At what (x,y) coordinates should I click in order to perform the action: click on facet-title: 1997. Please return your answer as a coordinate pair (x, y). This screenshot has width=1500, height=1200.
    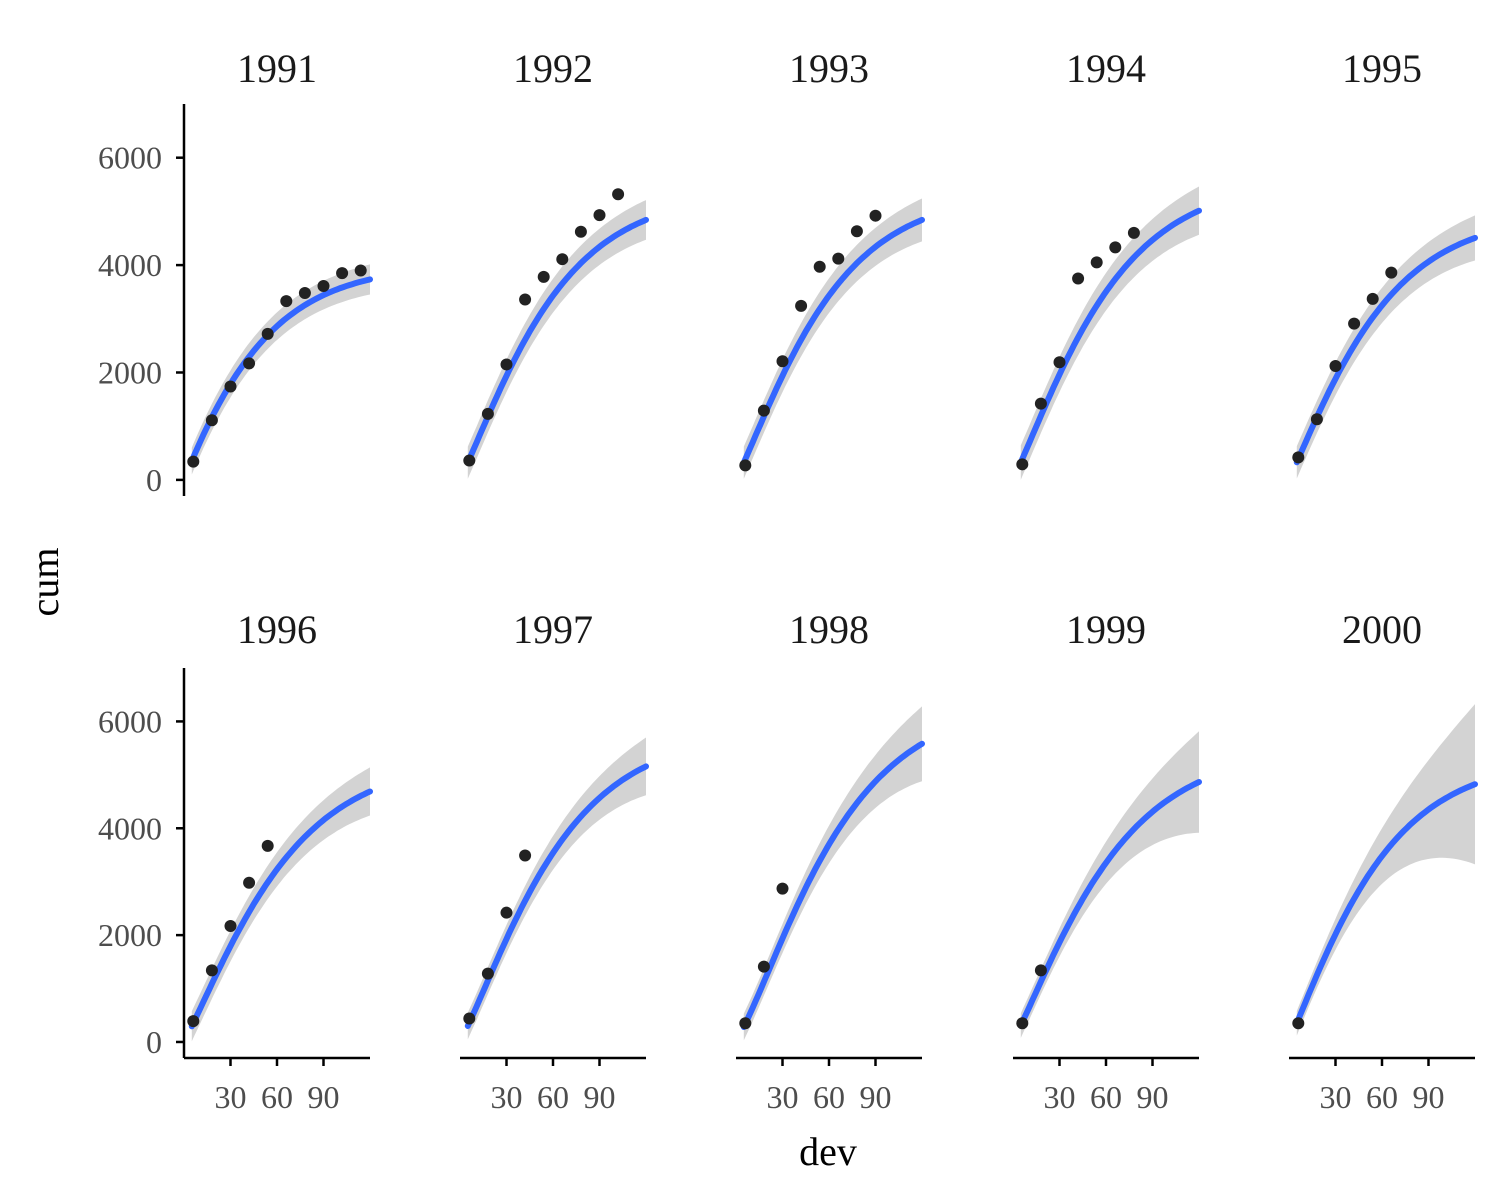
    Looking at the image, I should click on (553, 629).